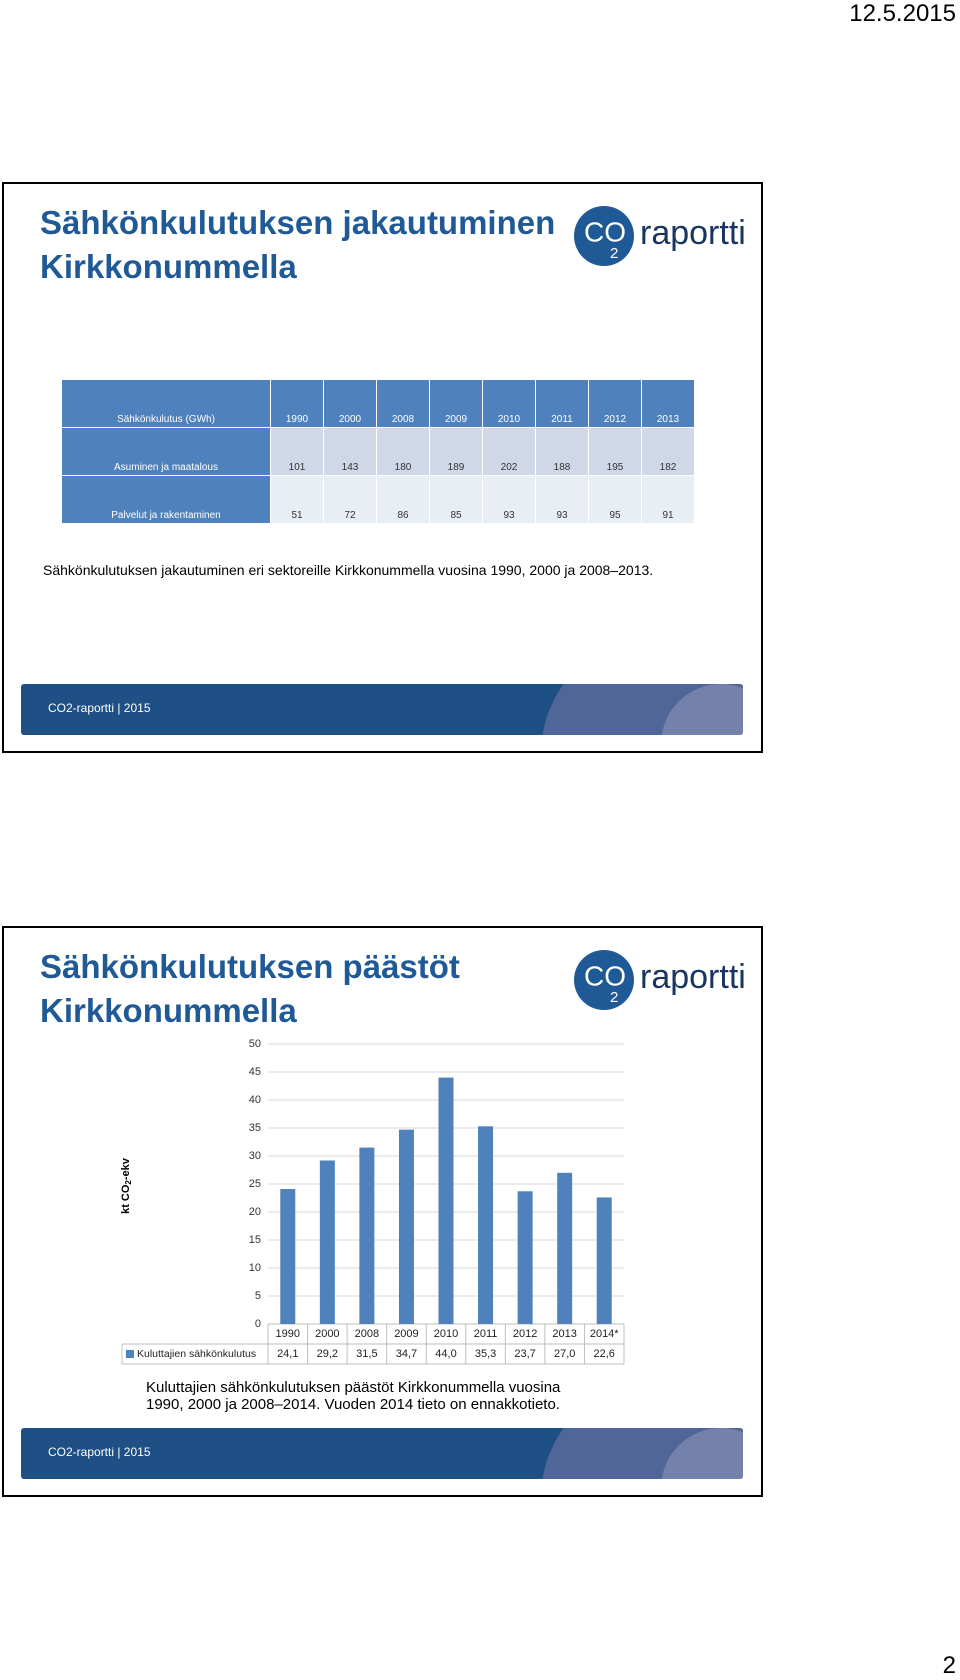 This screenshot has width=960, height=1680. What do you see at coordinates (902, 13) in the screenshot?
I see `date: 12.5.2015` at bounding box center [902, 13].